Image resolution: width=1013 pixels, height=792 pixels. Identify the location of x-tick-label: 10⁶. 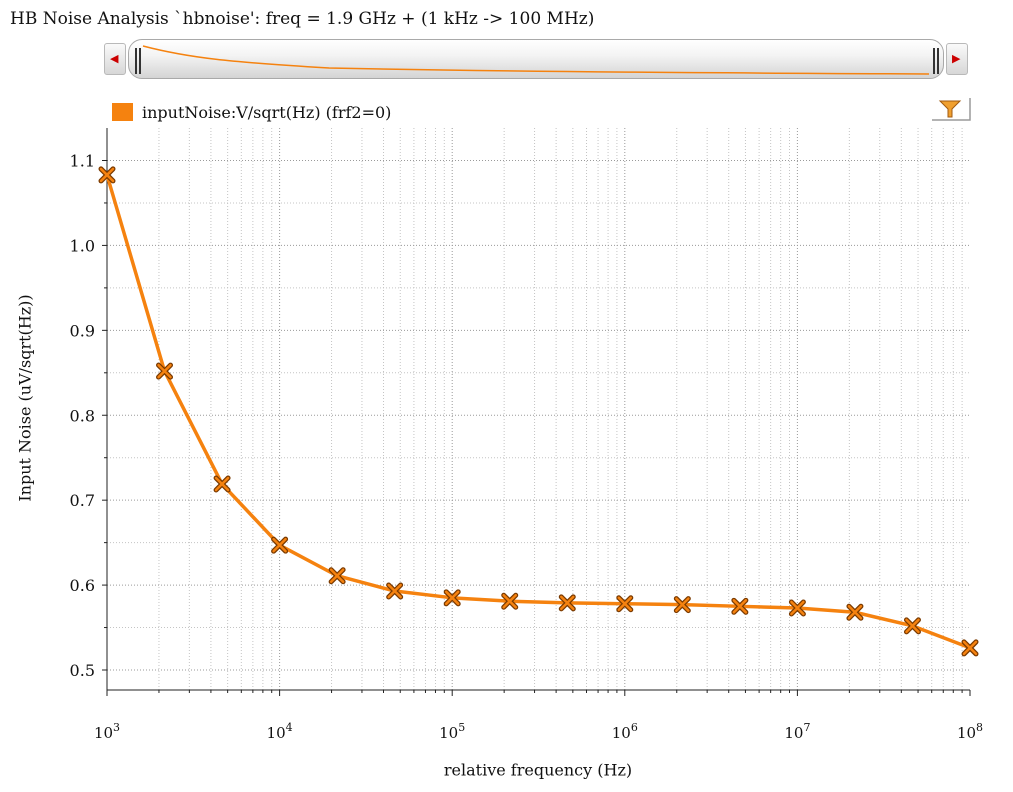
(625, 731).